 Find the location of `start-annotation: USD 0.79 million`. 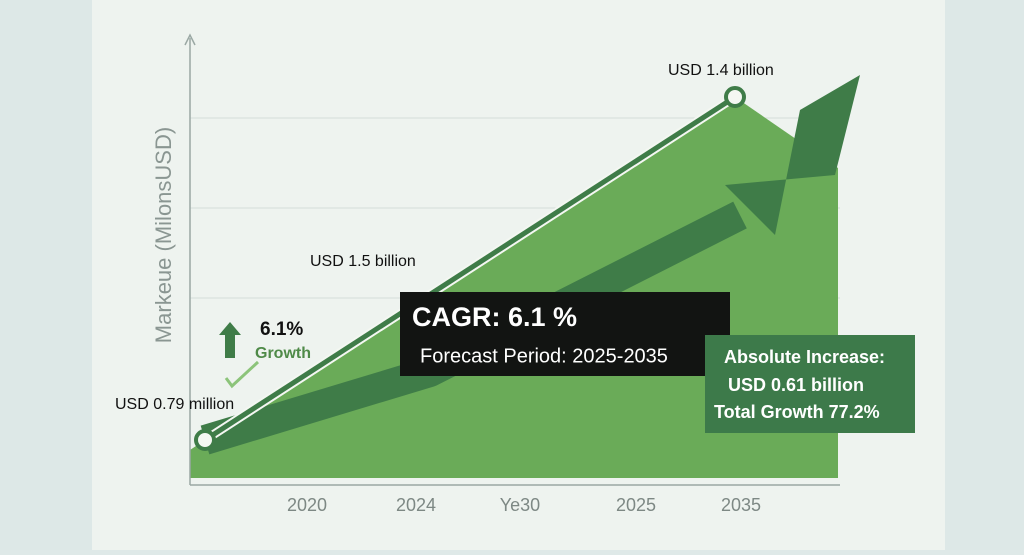

start-annotation: USD 0.79 million is located at coordinates (174, 404).